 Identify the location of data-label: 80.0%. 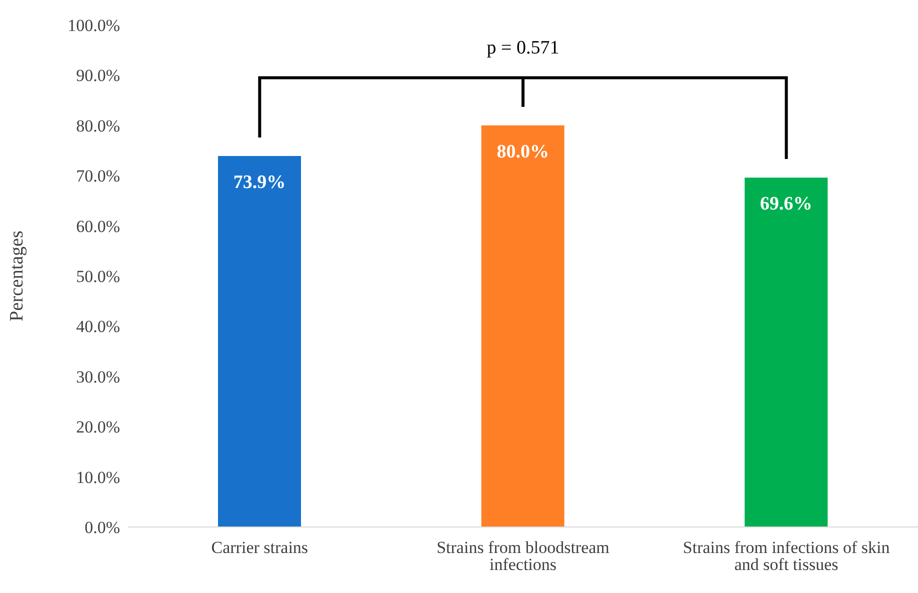
(522, 151).